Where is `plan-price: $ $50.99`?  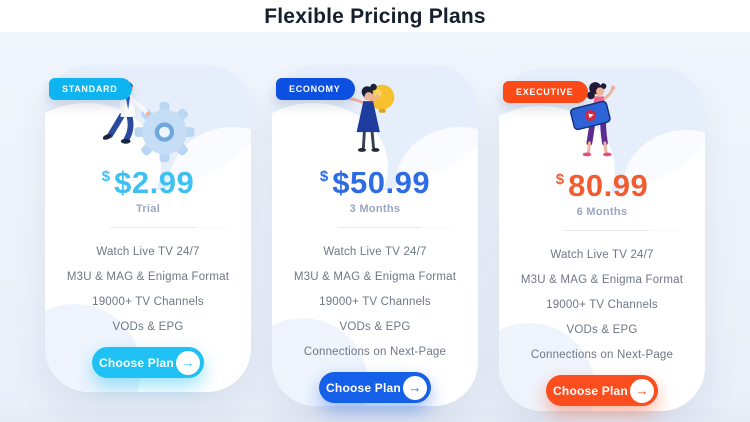
plan-price: $ $50.99 is located at coordinates (375, 183).